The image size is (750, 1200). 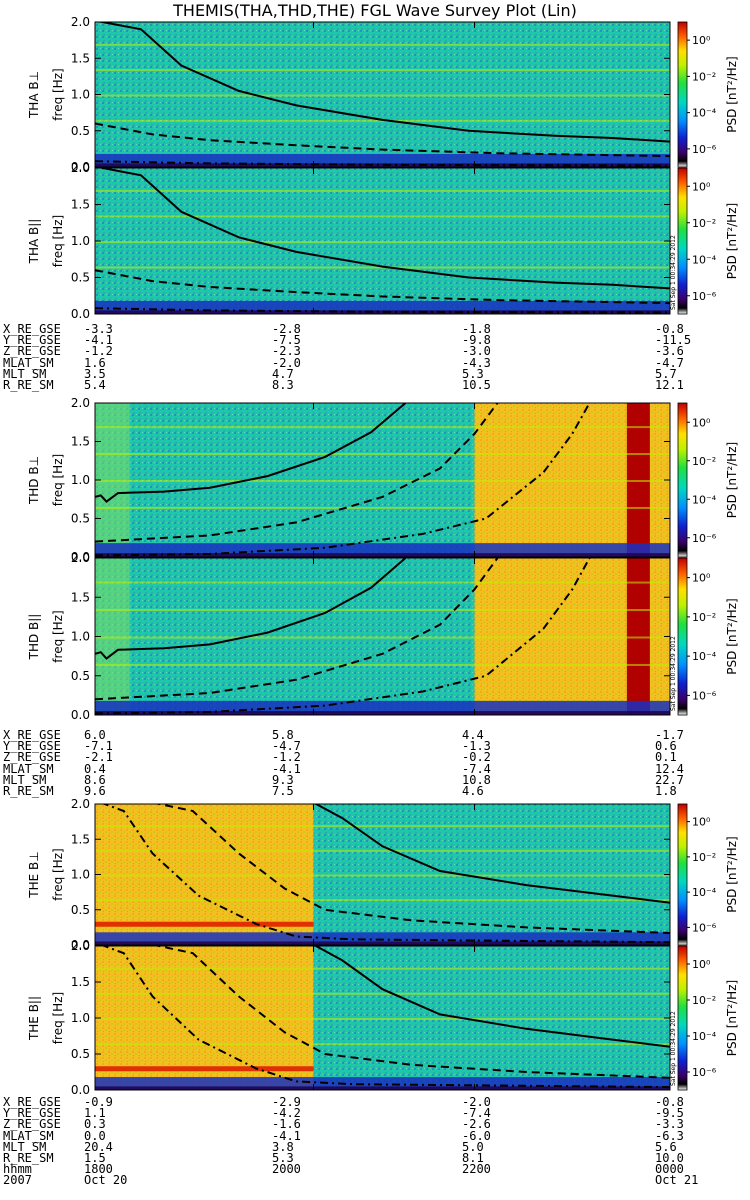 I want to click on ephemeris-column: 4.4 -1.3 -0.2 -7.4 10.8 4.6, so click(x=476, y=763).